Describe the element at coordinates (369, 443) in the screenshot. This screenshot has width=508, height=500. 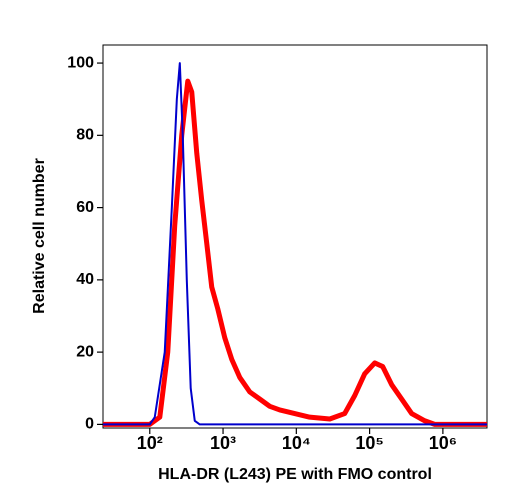
I see `x-tick-label: 10⁵` at that location.